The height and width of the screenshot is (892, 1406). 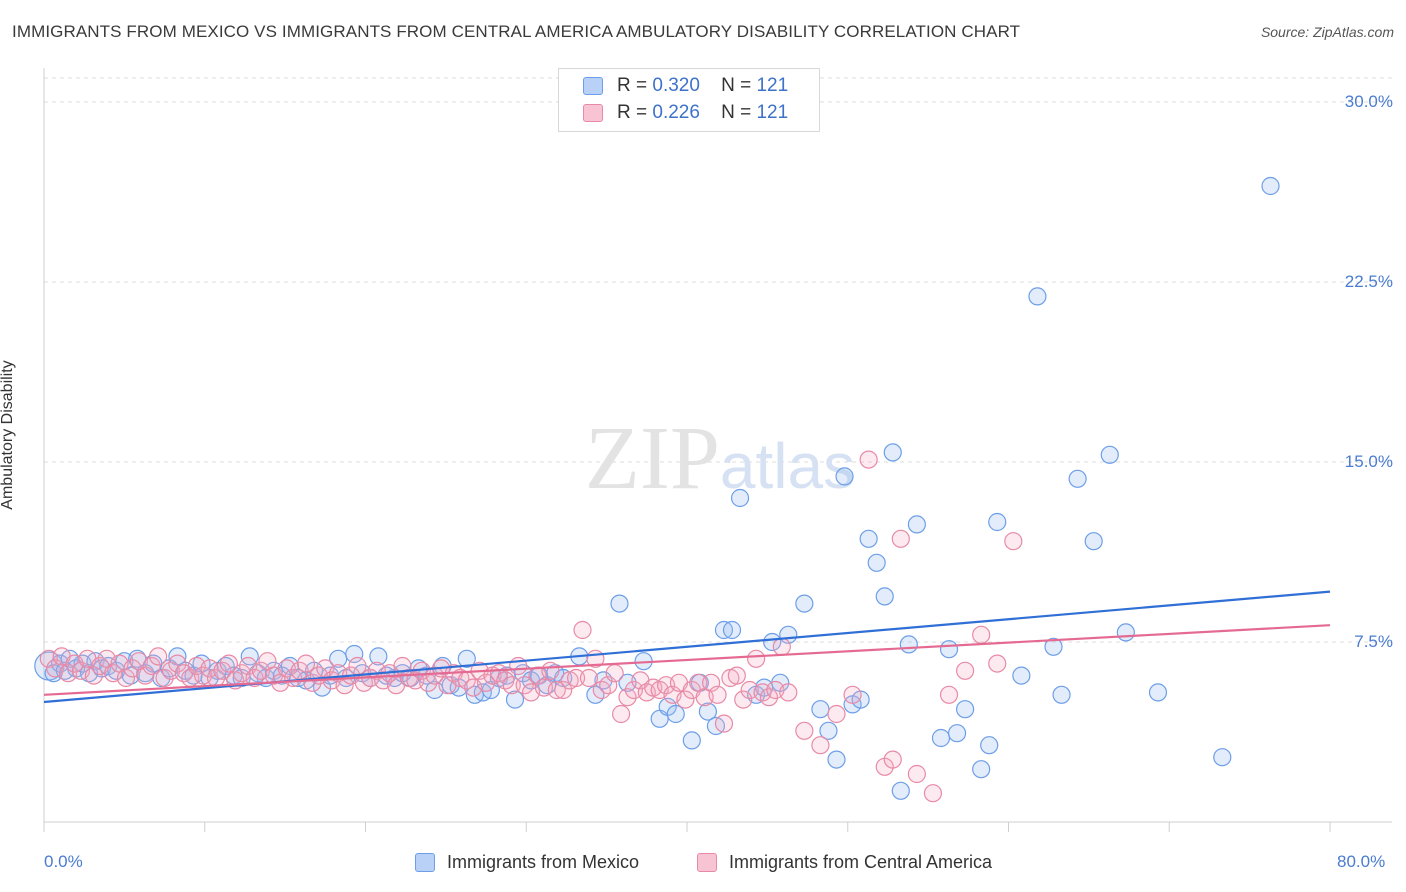 I want to click on y-tick-label: 7.5%, so click(x=1373, y=641).